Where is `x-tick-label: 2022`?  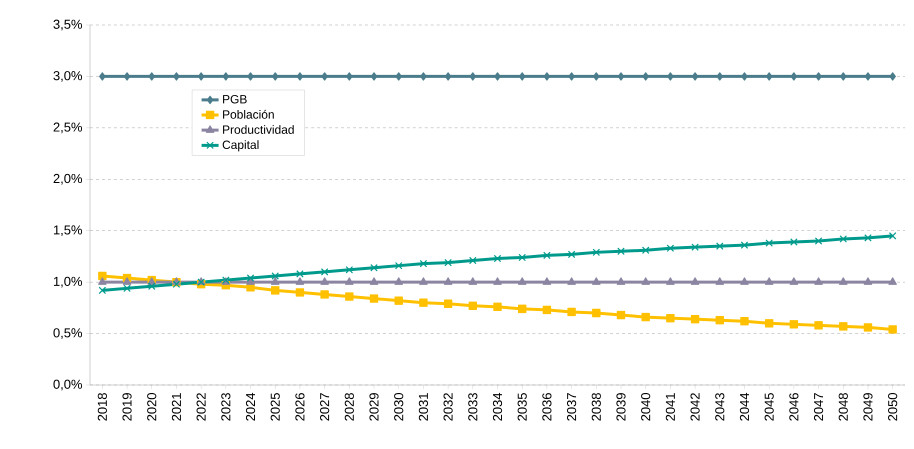 x-tick-label: 2022 is located at coordinates (201, 407).